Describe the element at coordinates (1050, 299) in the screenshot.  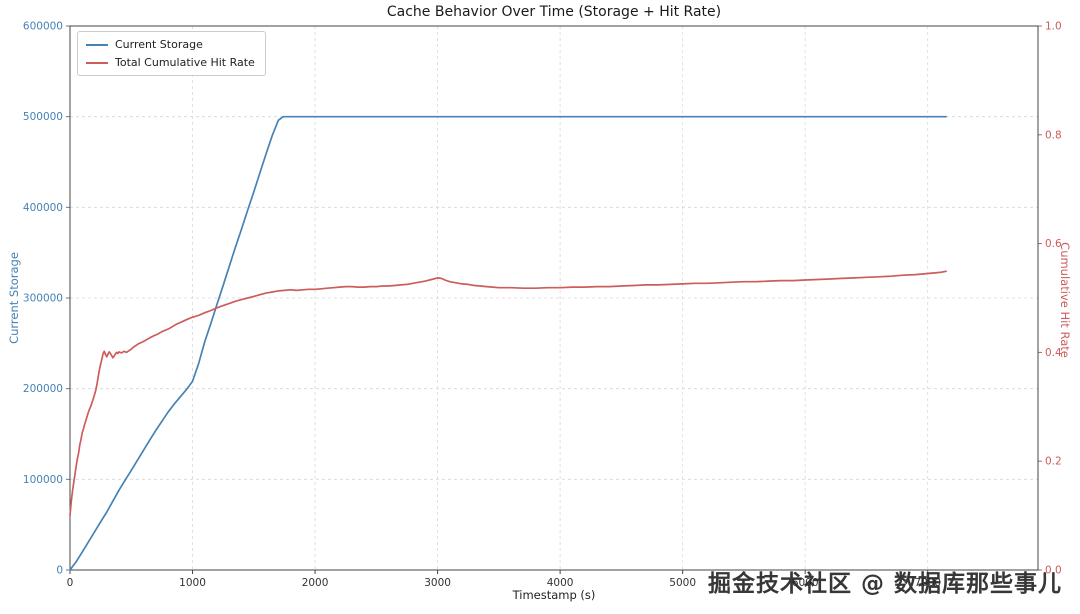
I see `y-axis-right: 0.0 0.2 0.4 0.6 0.8 1.0` at that location.